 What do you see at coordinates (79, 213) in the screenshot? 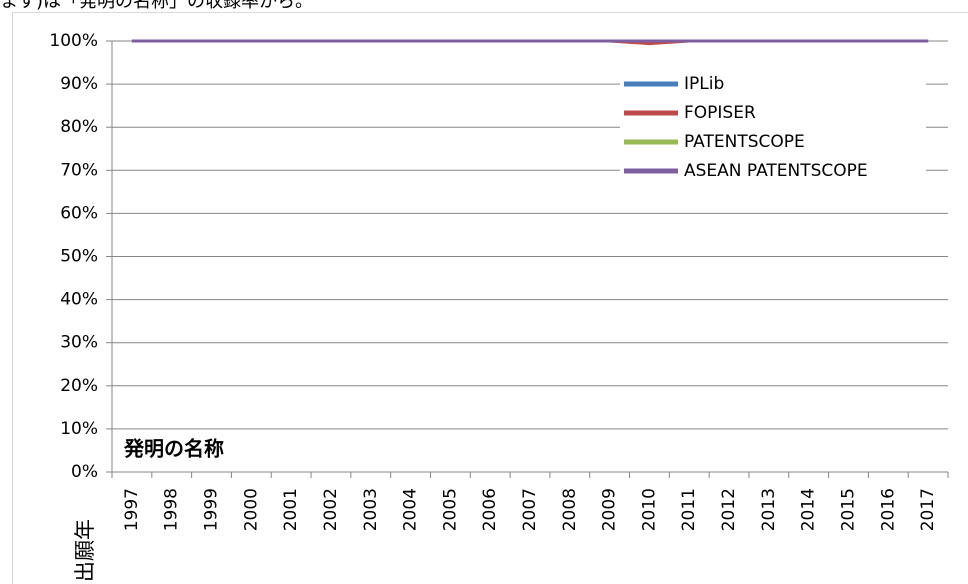
I see `y-tick-label: 60%` at bounding box center [79, 213].